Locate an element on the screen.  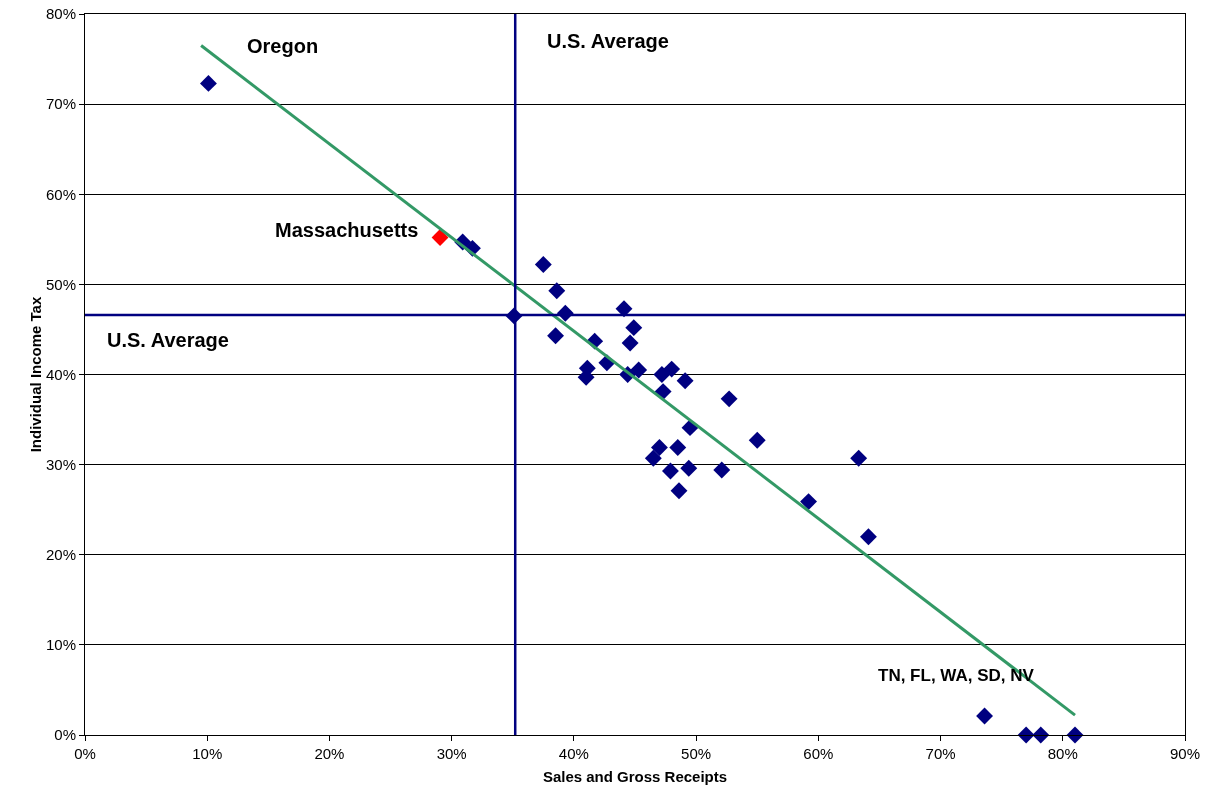
x-tick-label: 50% is located at coordinates (696, 753).